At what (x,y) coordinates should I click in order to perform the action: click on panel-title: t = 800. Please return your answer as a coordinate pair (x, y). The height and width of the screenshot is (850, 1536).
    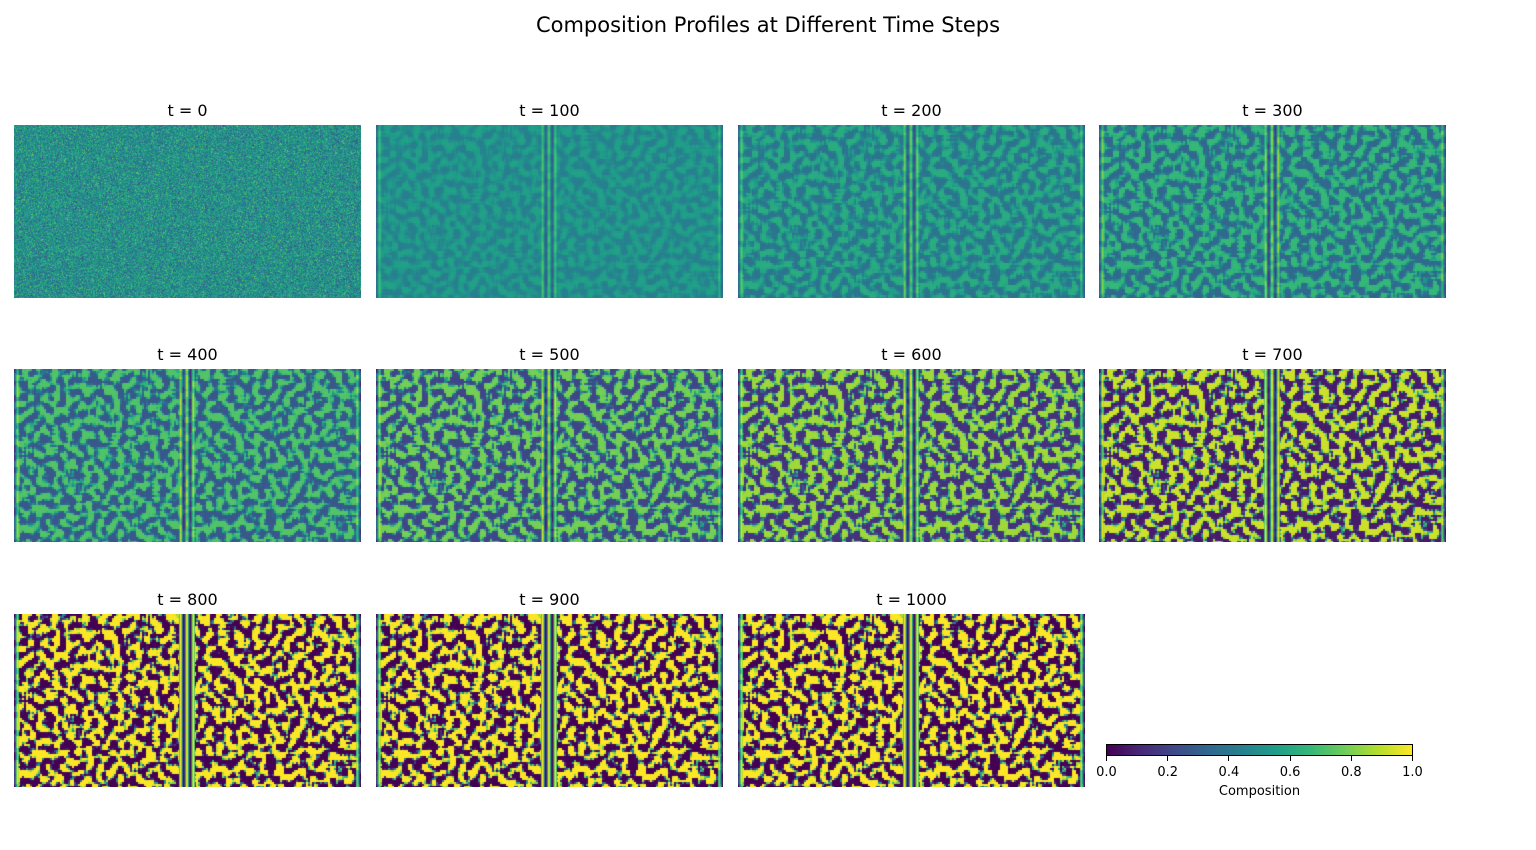
    Looking at the image, I should click on (187, 599).